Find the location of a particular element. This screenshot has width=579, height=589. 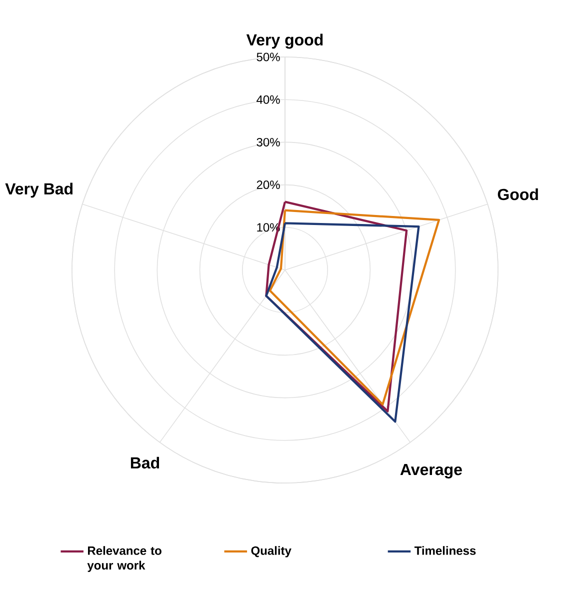

y-tick-label: 40% is located at coordinates (268, 99).